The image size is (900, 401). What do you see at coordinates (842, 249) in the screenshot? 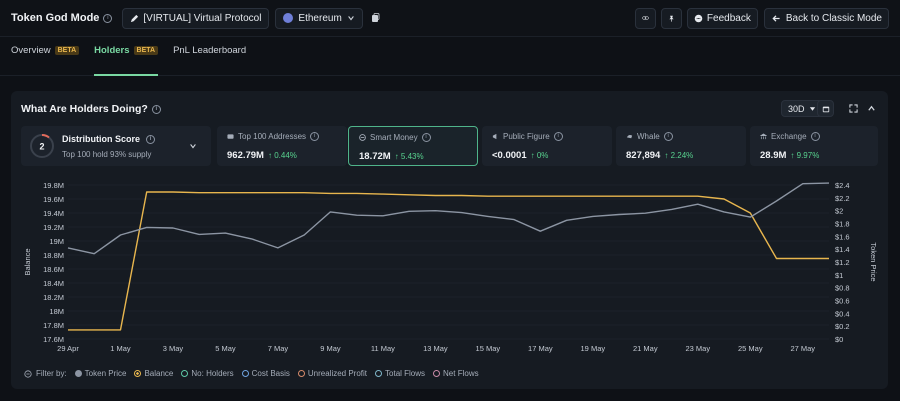
I see `right-tick-label: $1.4` at bounding box center [842, 249].